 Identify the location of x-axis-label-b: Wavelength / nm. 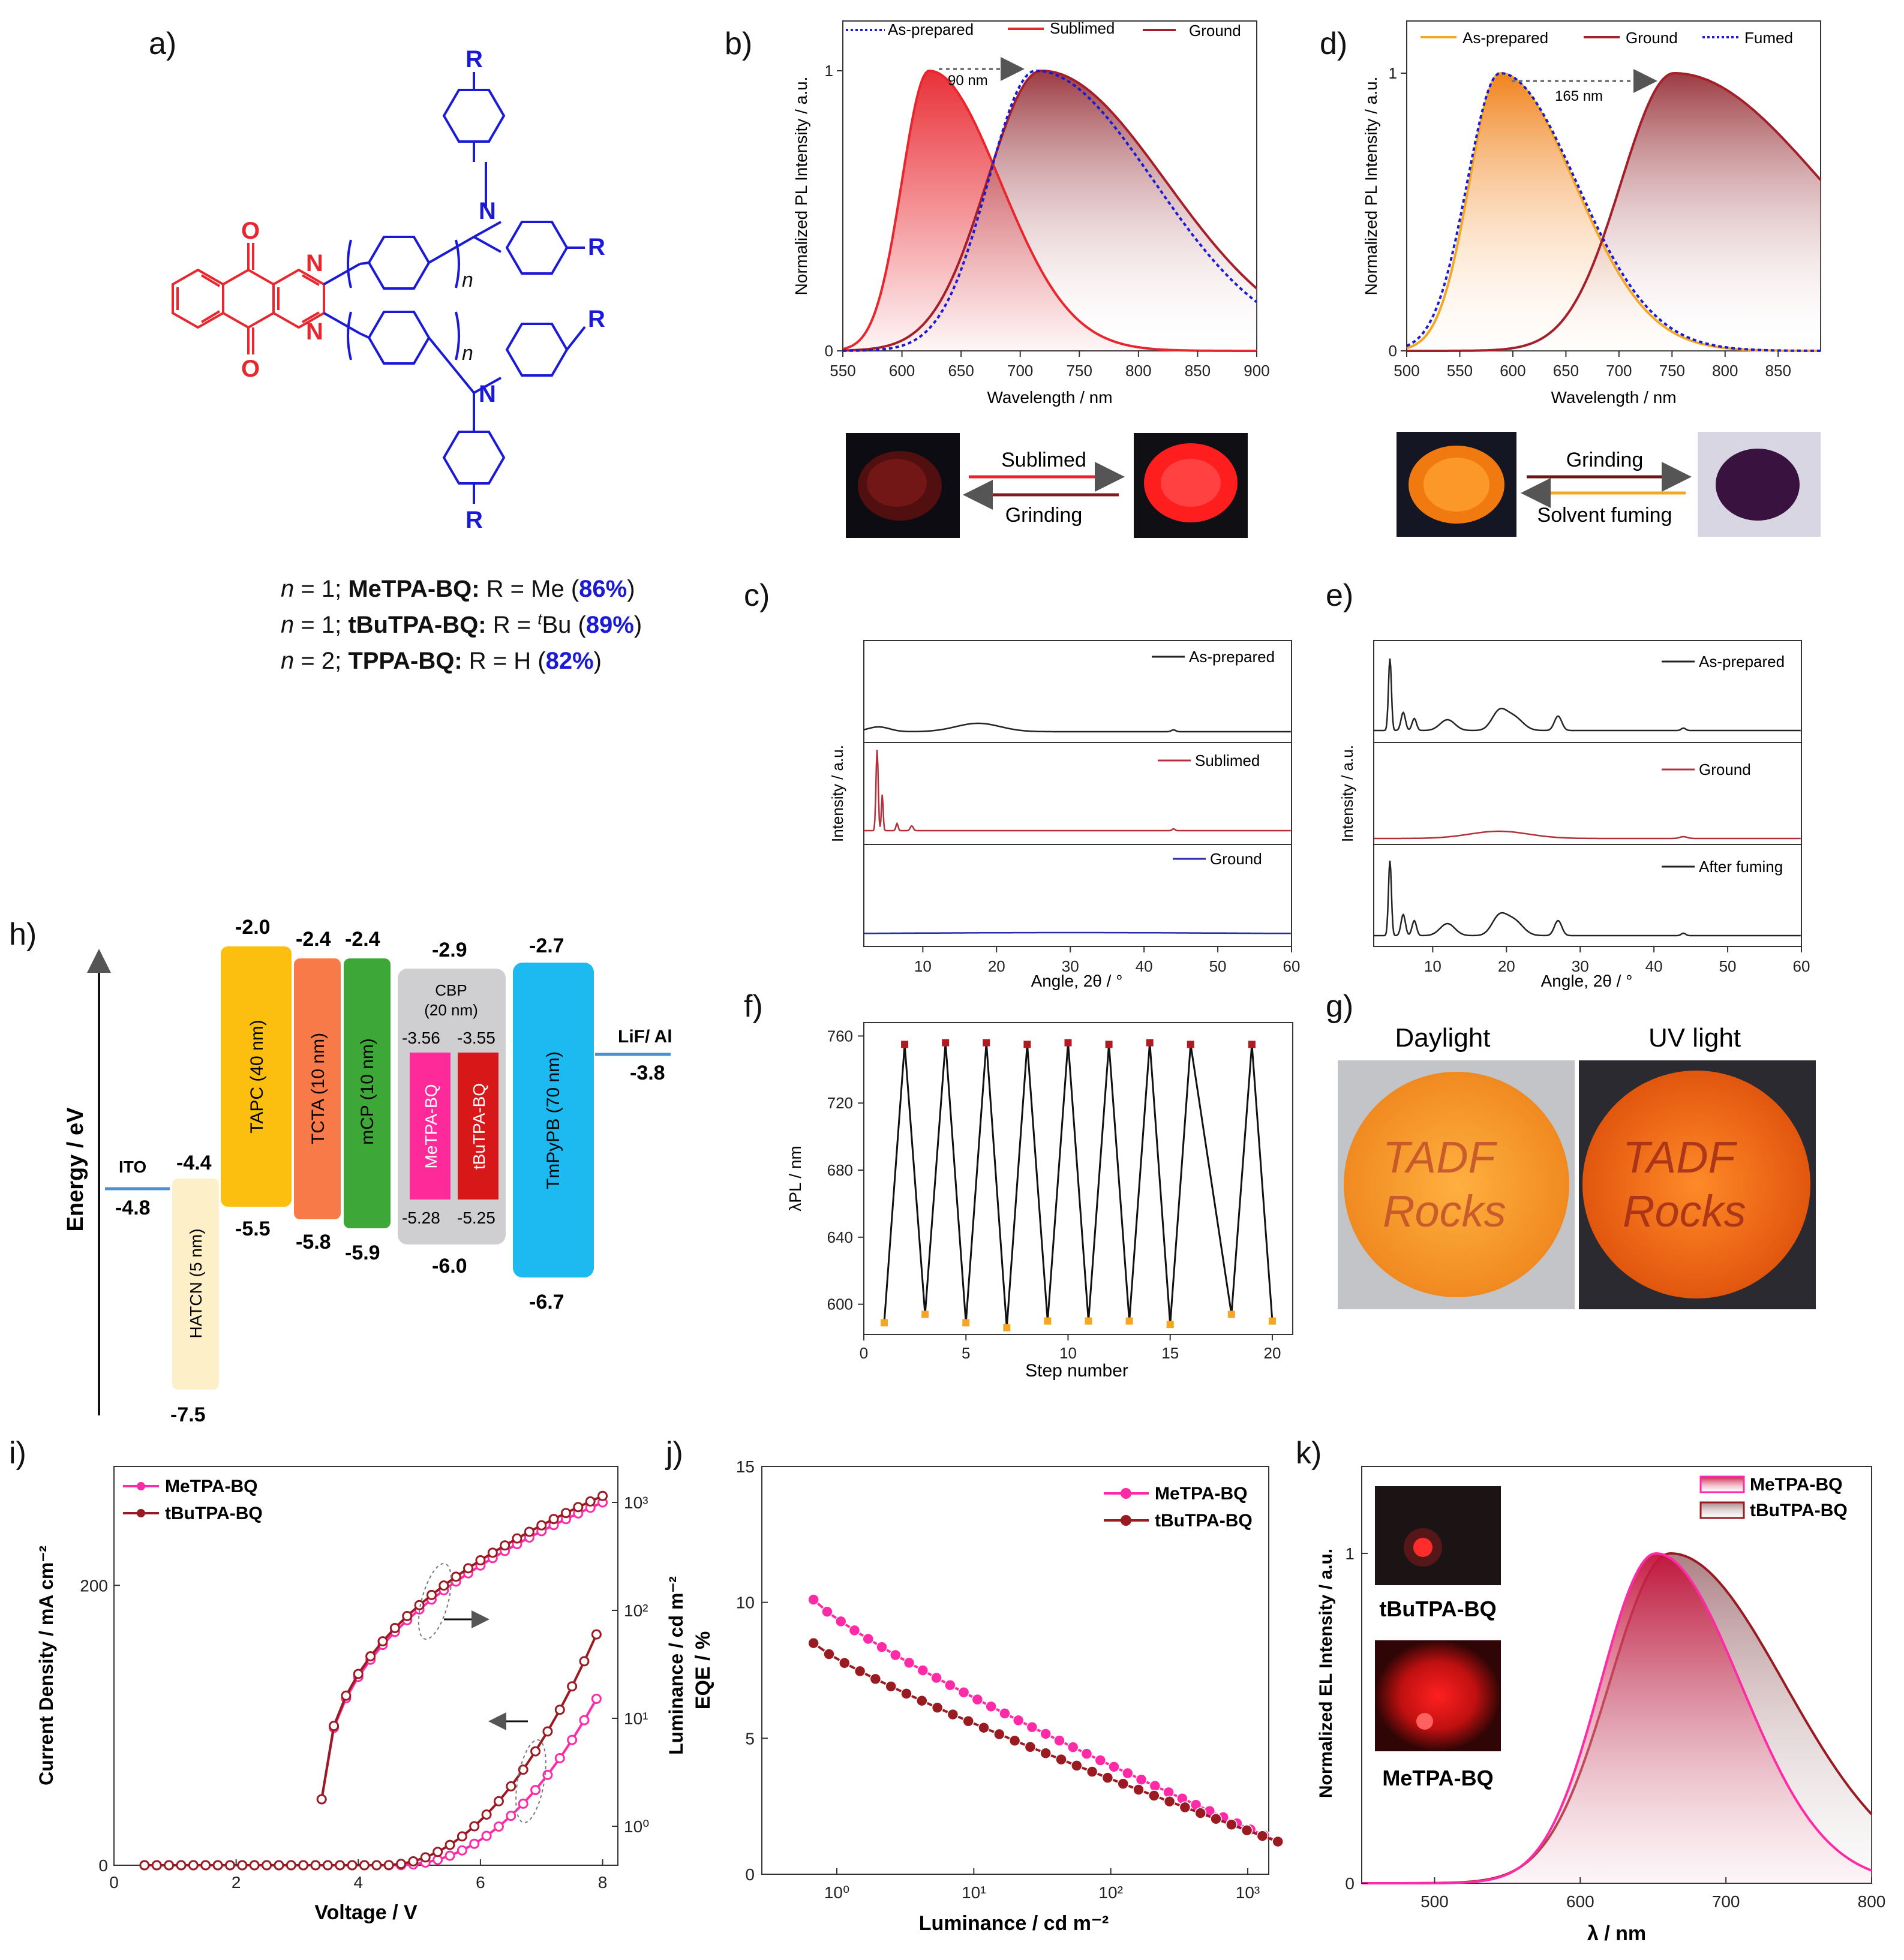
(1050, 398).